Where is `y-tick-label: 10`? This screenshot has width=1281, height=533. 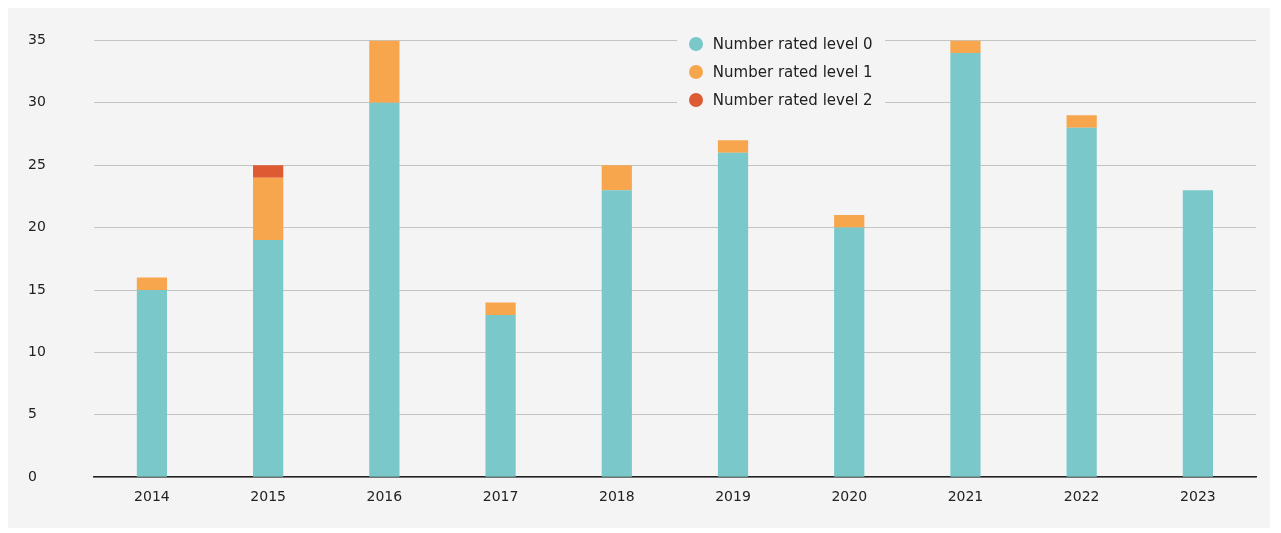 y-tick-label: 10 is located at coordinates (37, 351).